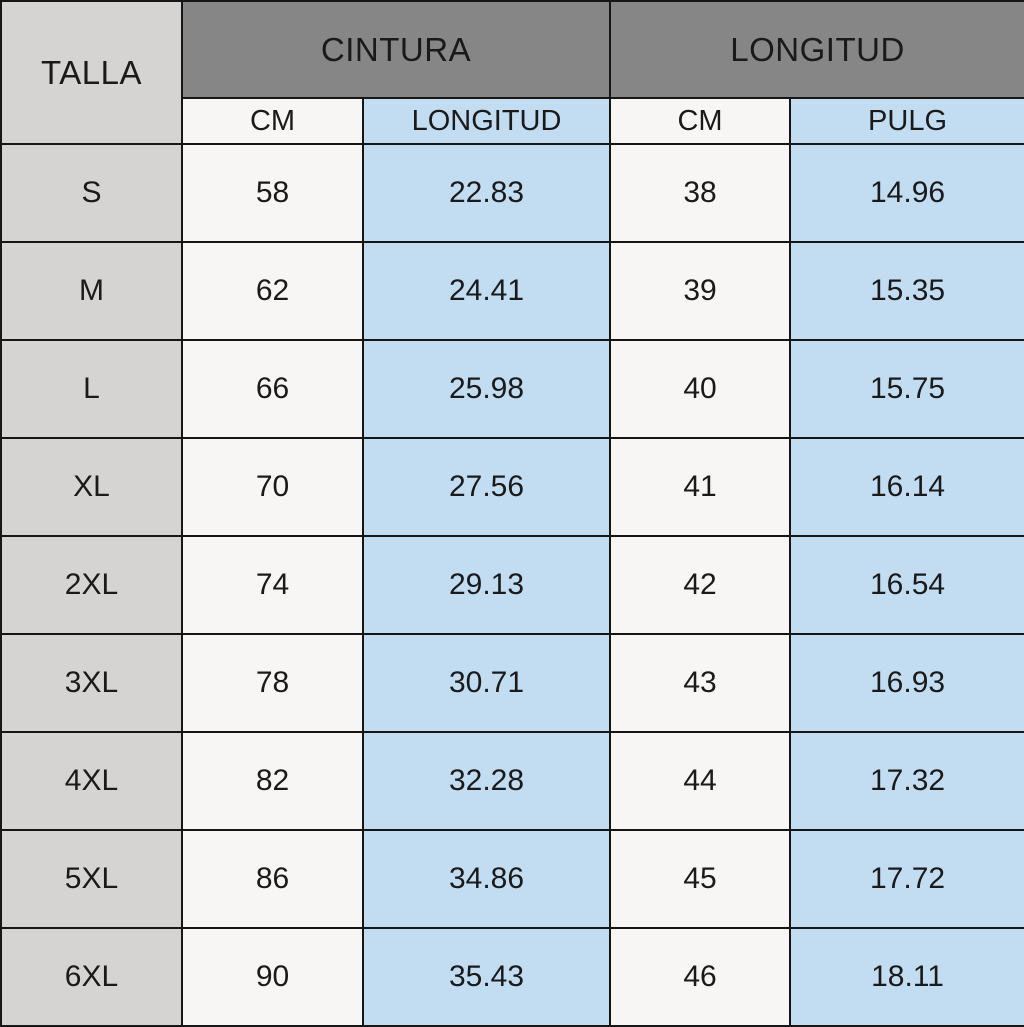  Describe the element at coordinates (906, 389) in the screenshot. I see `length-in-cell: 15.75` at that location.